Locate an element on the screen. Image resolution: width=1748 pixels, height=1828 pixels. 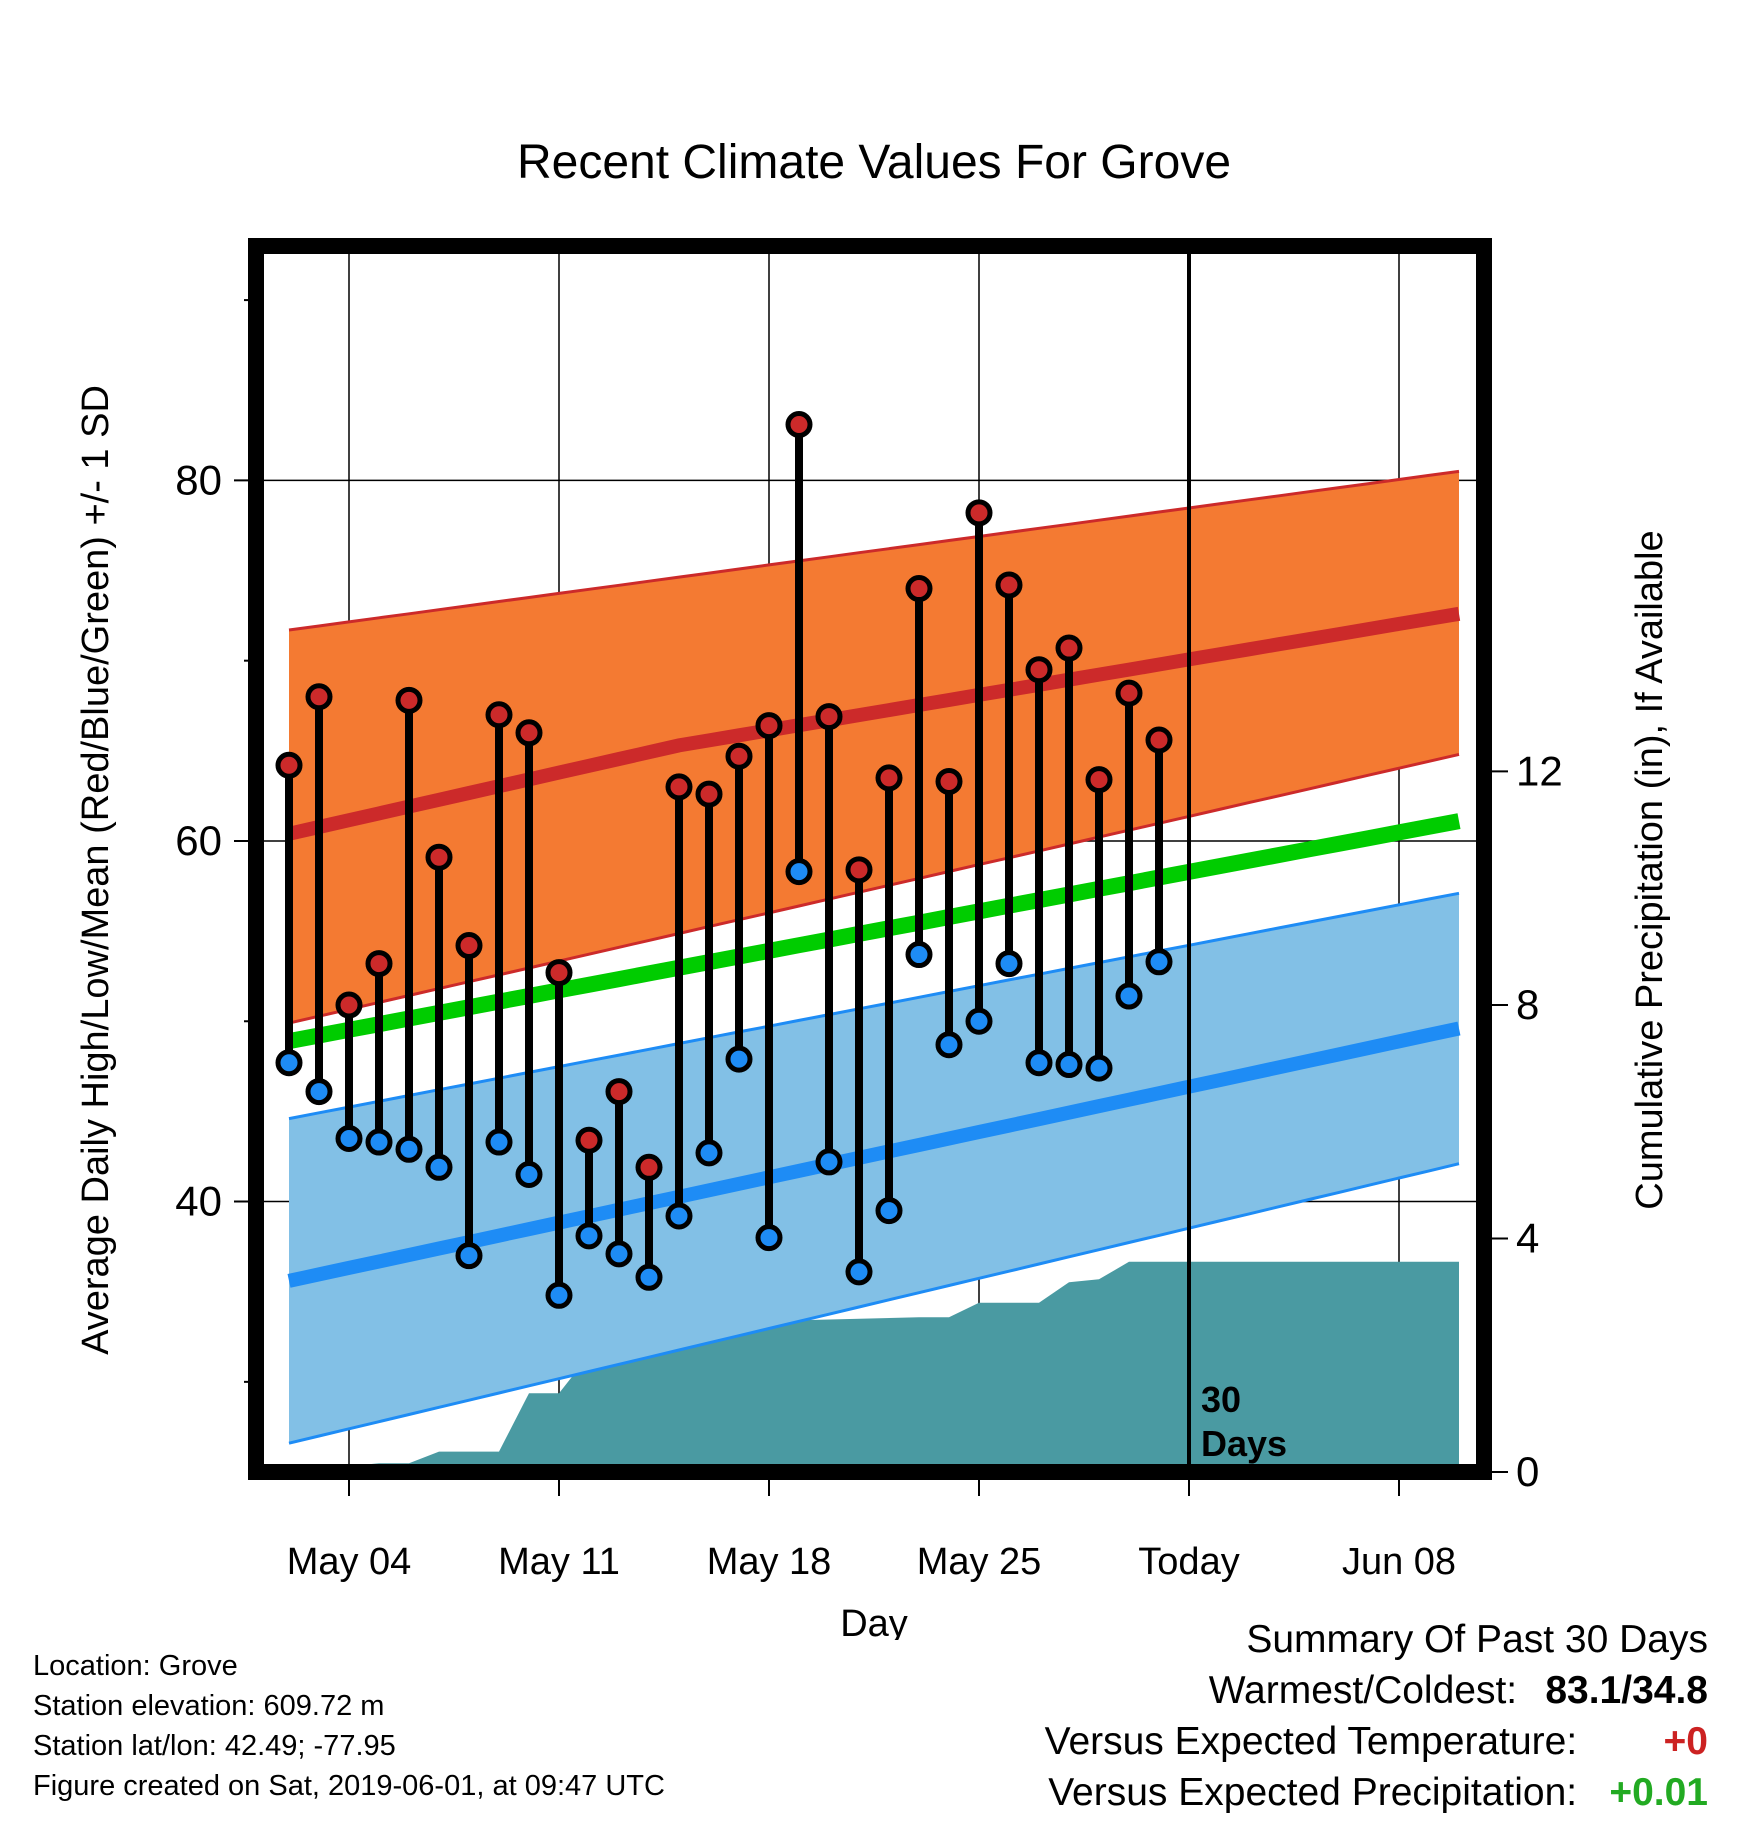
summary-heading: Summary Of Past 30 Days is located at coordinates (1477, 1639).